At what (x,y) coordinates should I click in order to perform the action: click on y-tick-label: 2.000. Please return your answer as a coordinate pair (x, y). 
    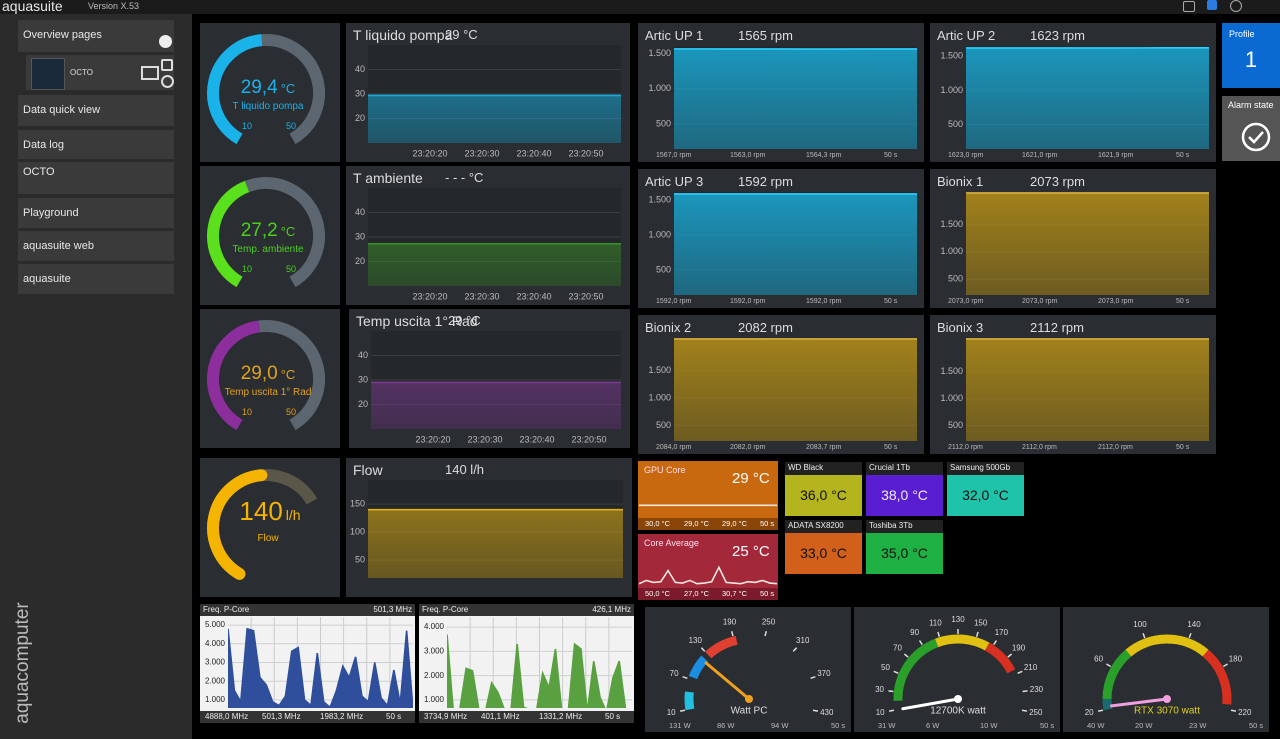
    Looking at the image, I should click on (215, 680).